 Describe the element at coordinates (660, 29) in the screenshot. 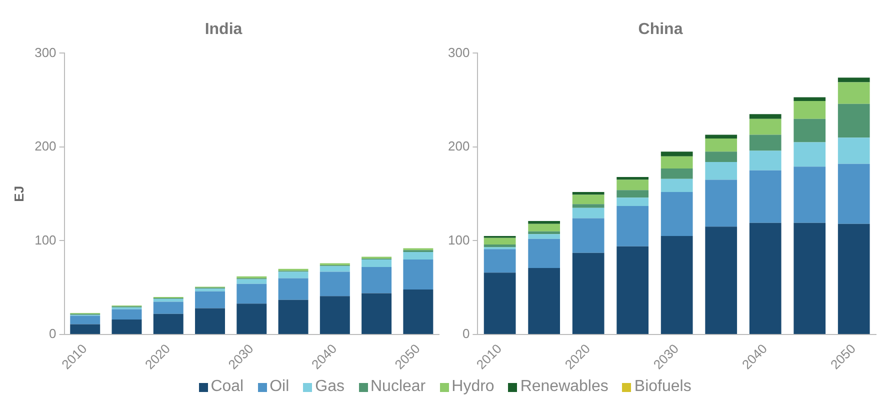

I see `chart-title: China` at that location.